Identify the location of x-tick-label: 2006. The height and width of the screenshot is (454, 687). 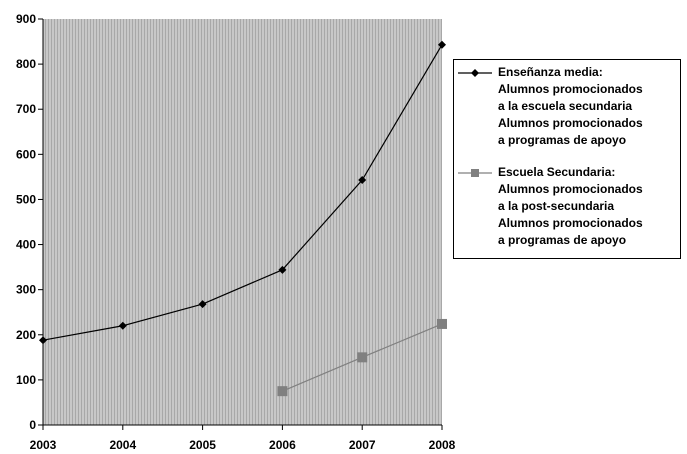
(282, 445).